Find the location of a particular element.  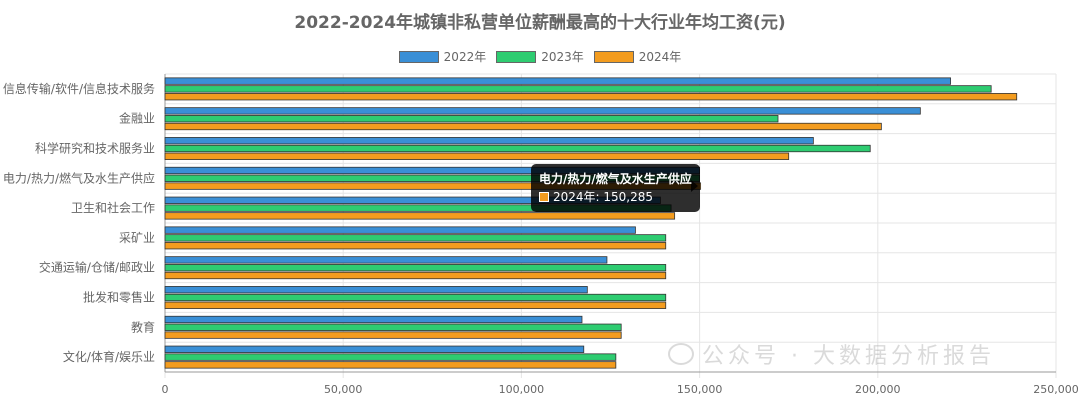

x-tick-label: 0 is located at coordinates (165, 389).